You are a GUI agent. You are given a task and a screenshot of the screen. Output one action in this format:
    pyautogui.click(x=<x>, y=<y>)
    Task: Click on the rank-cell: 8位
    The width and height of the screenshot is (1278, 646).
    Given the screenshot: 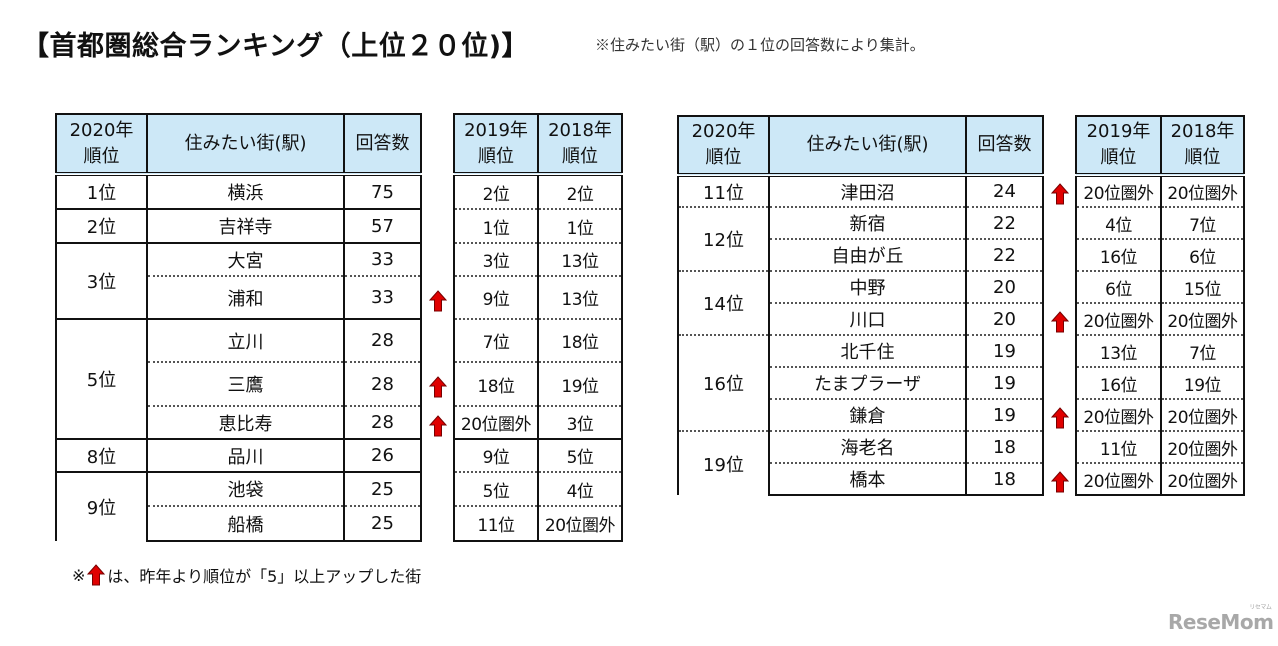 What is the action you would take?
    pyautogui.click(x=101, y=455)
    